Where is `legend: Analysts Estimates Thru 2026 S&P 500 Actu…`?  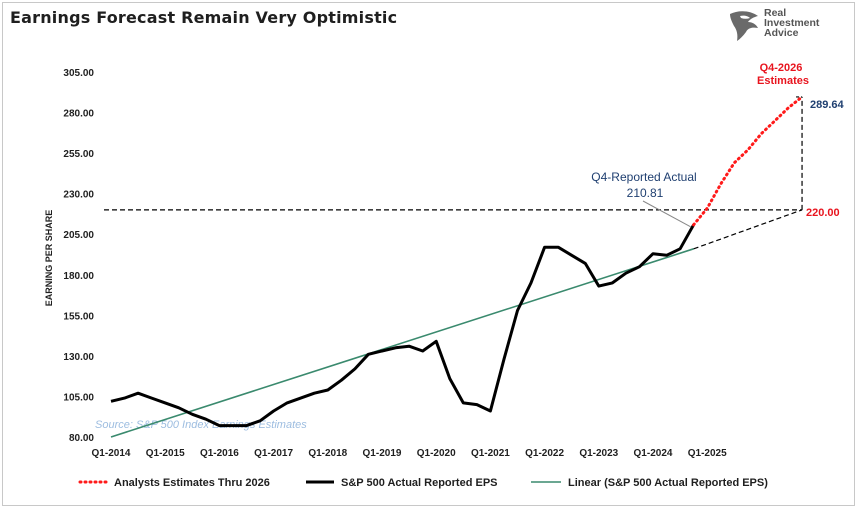
legend: Analysts Estimates Thru 2026 S&P 500 Actu… is located at coordinates (423, 483).